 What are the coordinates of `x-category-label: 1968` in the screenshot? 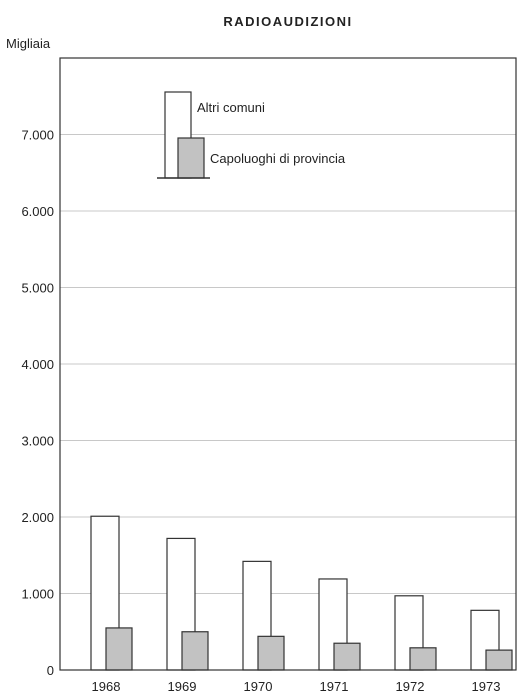 It's located at (106, 686).